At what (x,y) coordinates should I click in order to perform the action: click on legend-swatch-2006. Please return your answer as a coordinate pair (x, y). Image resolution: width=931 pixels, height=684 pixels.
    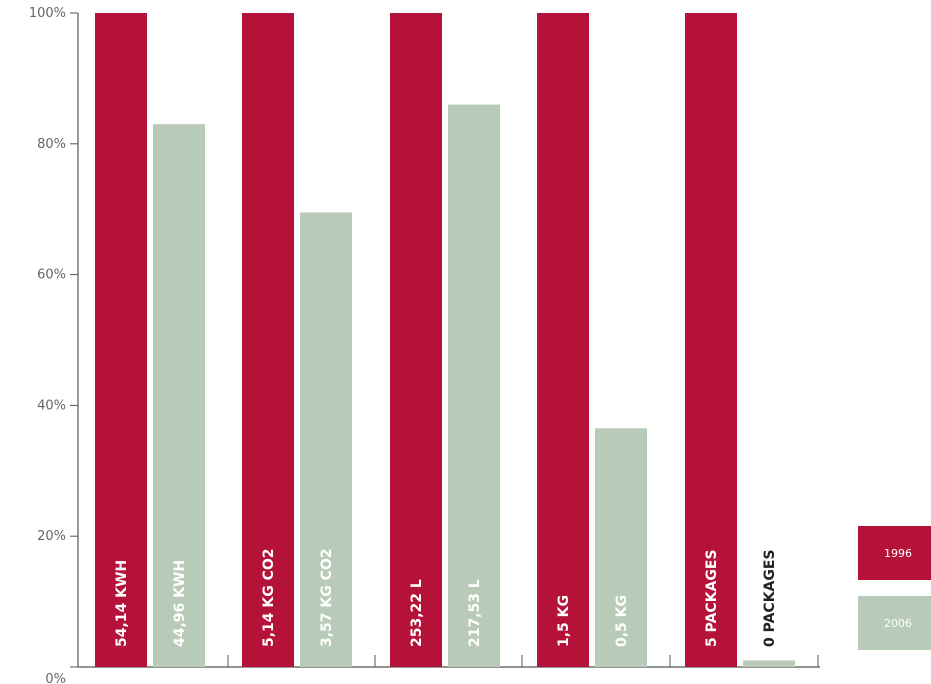
    Looking at the image, I should click on (894, 623).